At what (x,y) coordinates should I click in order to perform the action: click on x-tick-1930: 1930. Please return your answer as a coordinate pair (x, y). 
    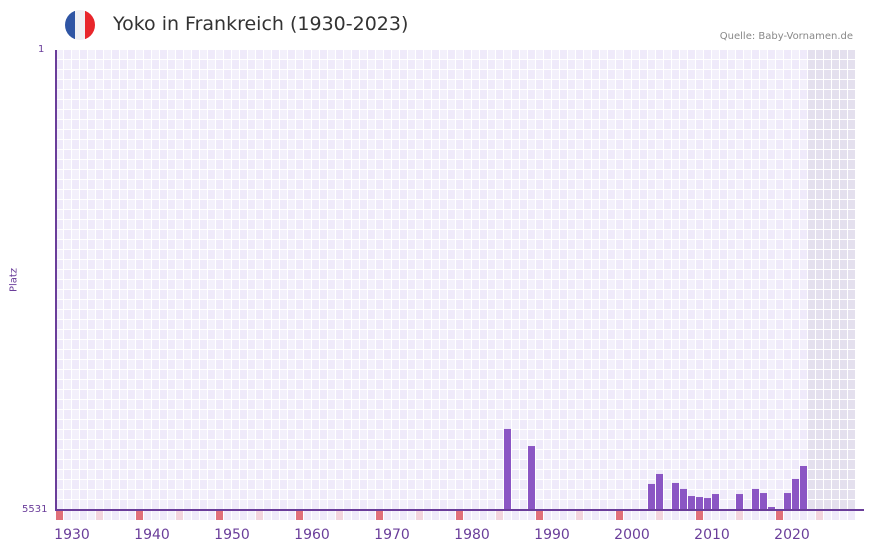
    Looking at the image, I should click on (72, 535).